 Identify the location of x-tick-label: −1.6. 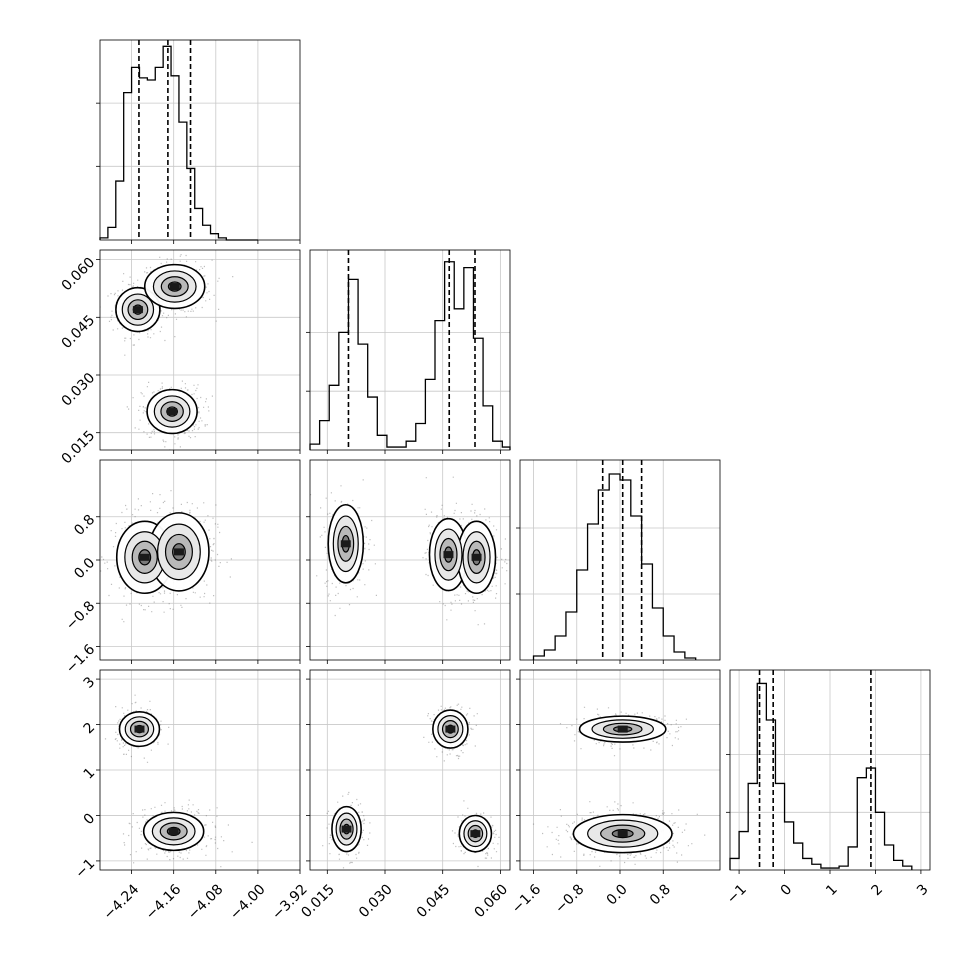
(526, 898).